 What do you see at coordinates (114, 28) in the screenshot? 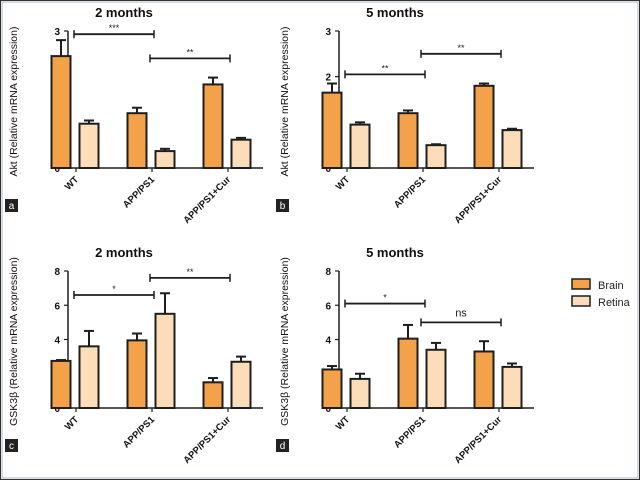
I see `significance-label: ***` at bounding box center [114, 28].